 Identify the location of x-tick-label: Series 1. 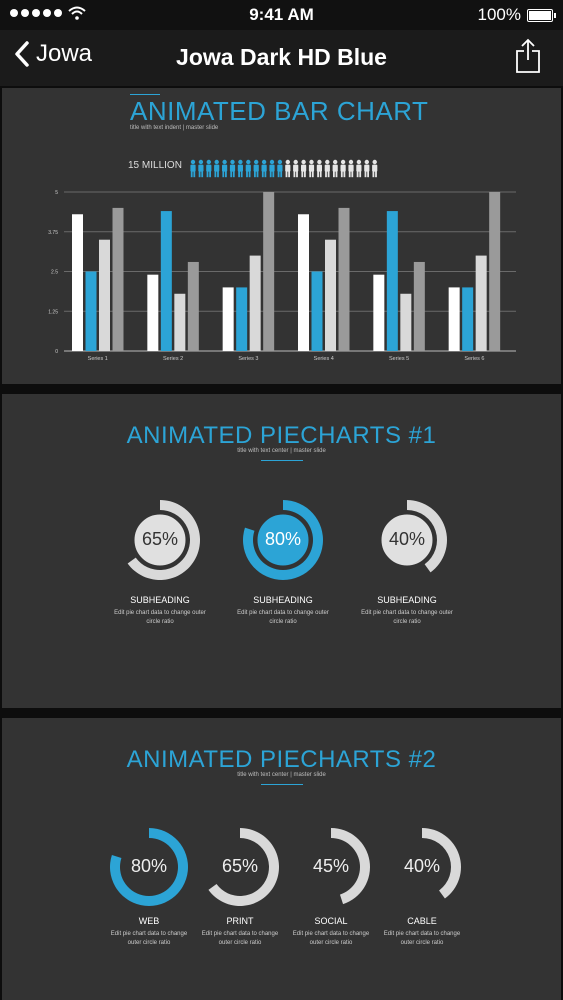
(98, 359).